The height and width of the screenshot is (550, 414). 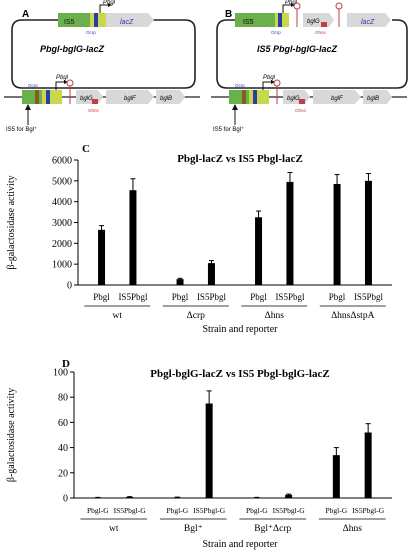 I want to click on y-tick-label: 6000, so click(x=62, y=161).